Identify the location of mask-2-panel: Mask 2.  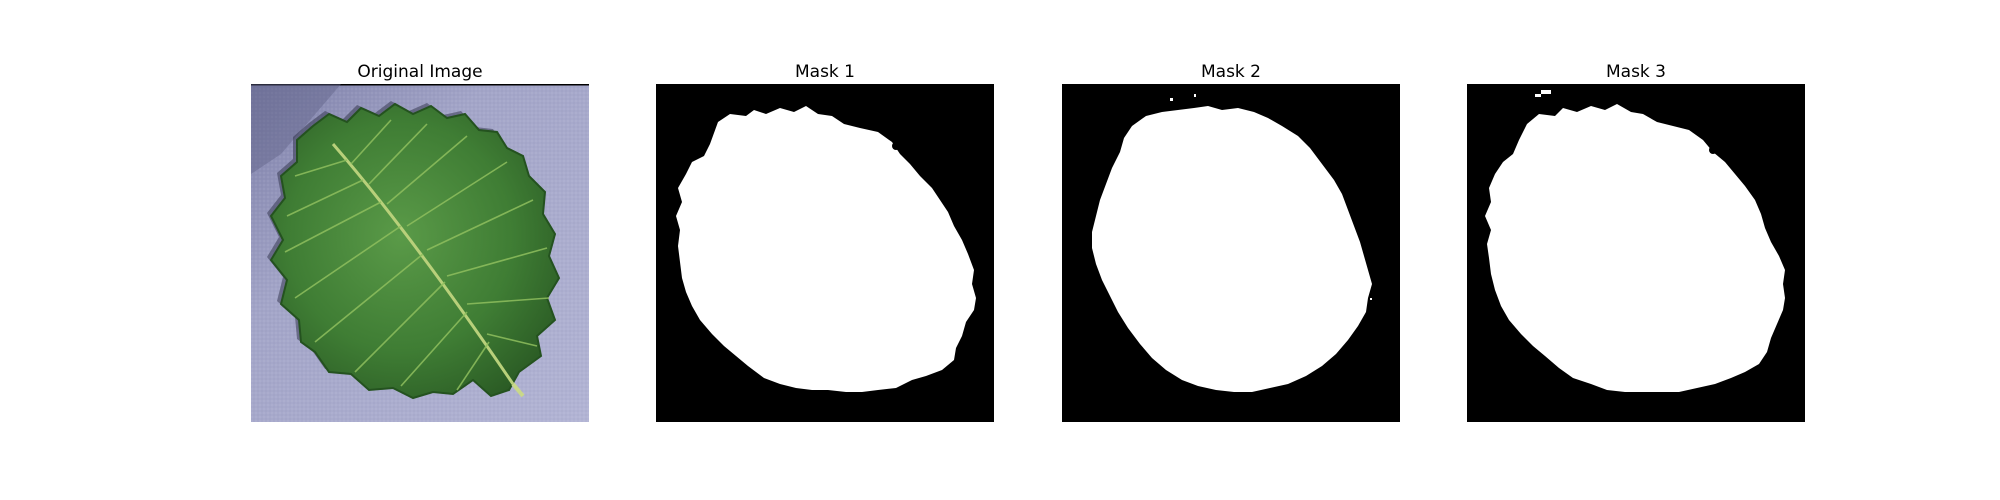
(1231, 241).